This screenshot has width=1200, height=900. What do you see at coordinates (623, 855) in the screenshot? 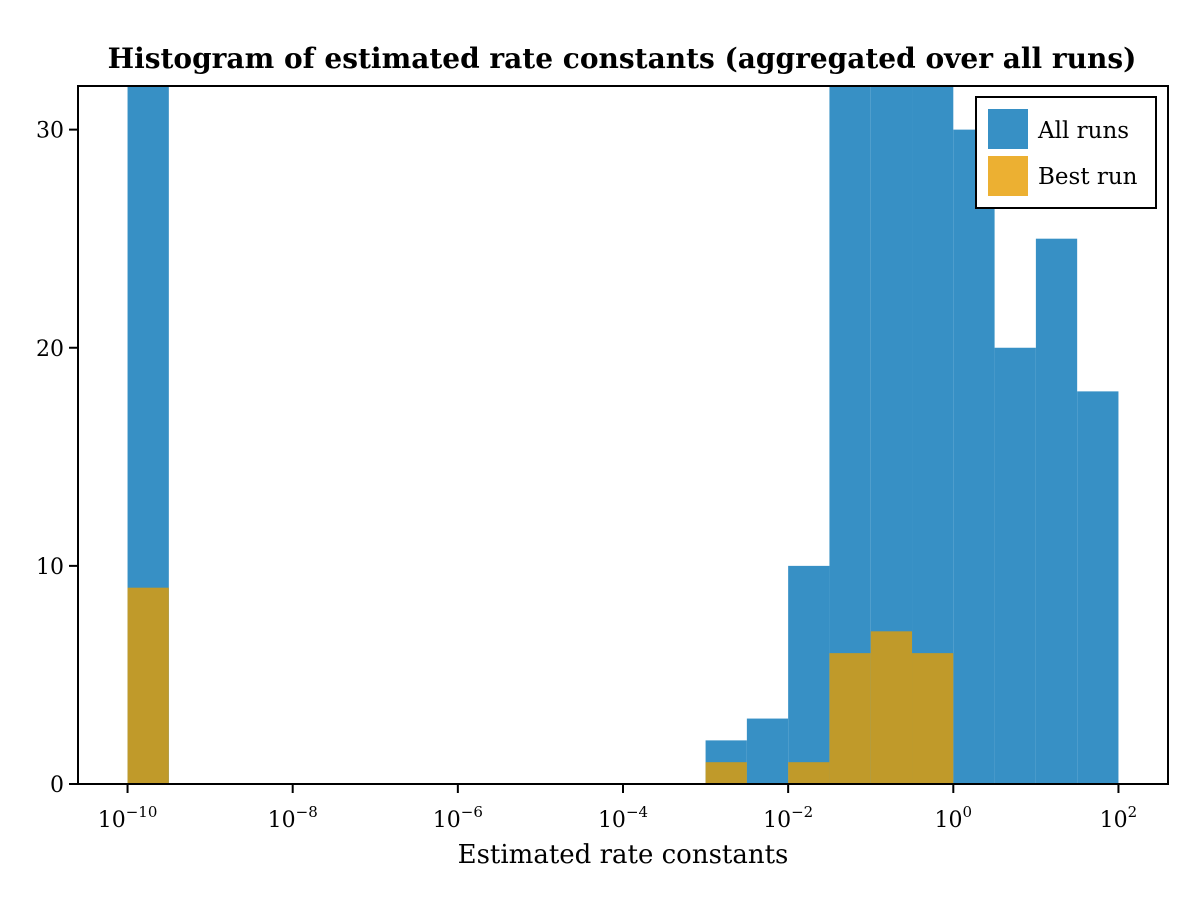
I see `x-axis-label: Estimated rate constants` at bounding box center [623, 855].